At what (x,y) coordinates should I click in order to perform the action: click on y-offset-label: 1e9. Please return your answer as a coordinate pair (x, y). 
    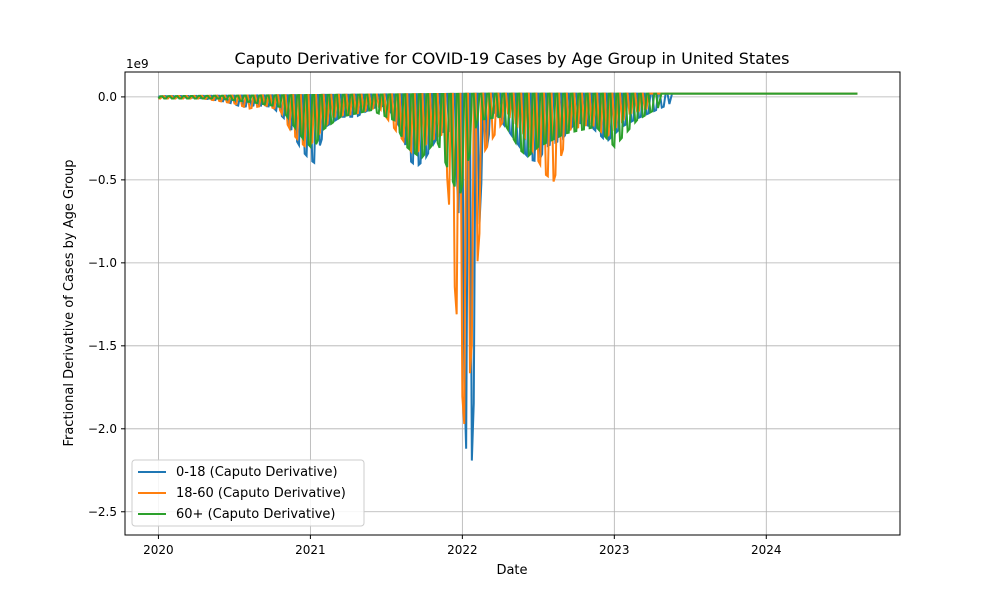
    Looking at the image, I should click on (137, 64).